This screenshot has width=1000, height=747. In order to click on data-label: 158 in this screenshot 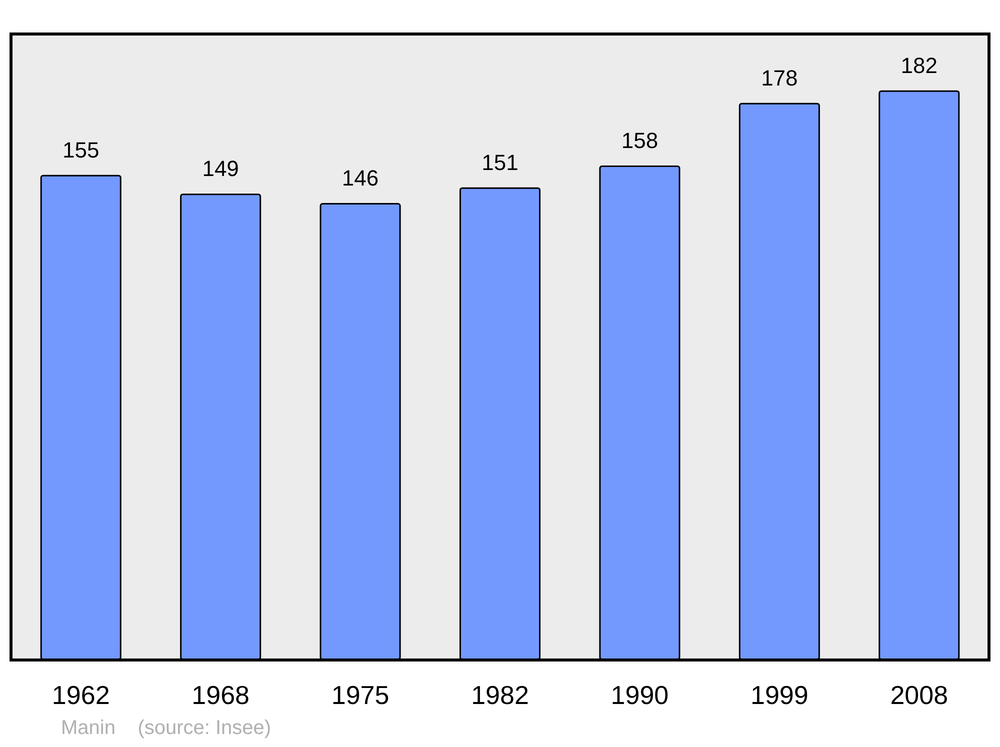, I will do `click(639, 140)`.